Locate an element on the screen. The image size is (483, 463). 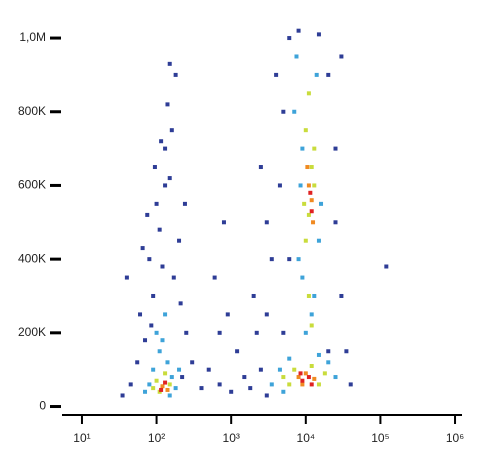
y-tick-label: 200K is located at coordinates (32, 332).